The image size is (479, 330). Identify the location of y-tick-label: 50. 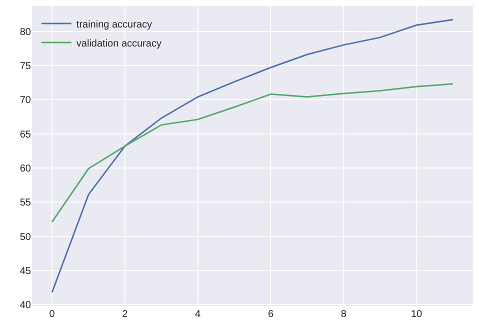
(26, 237).